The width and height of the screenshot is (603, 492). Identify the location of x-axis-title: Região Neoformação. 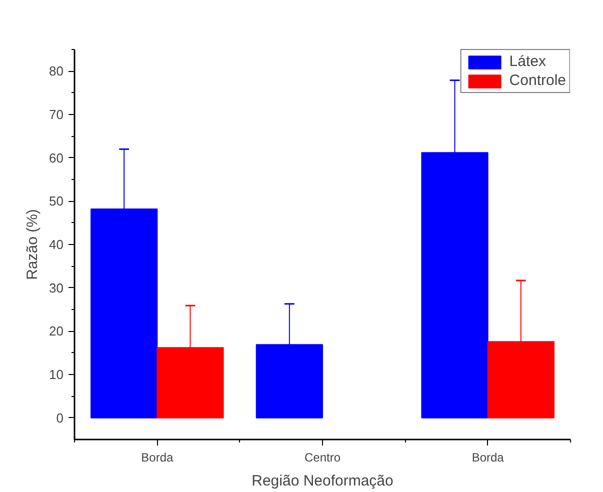
(323, 481).